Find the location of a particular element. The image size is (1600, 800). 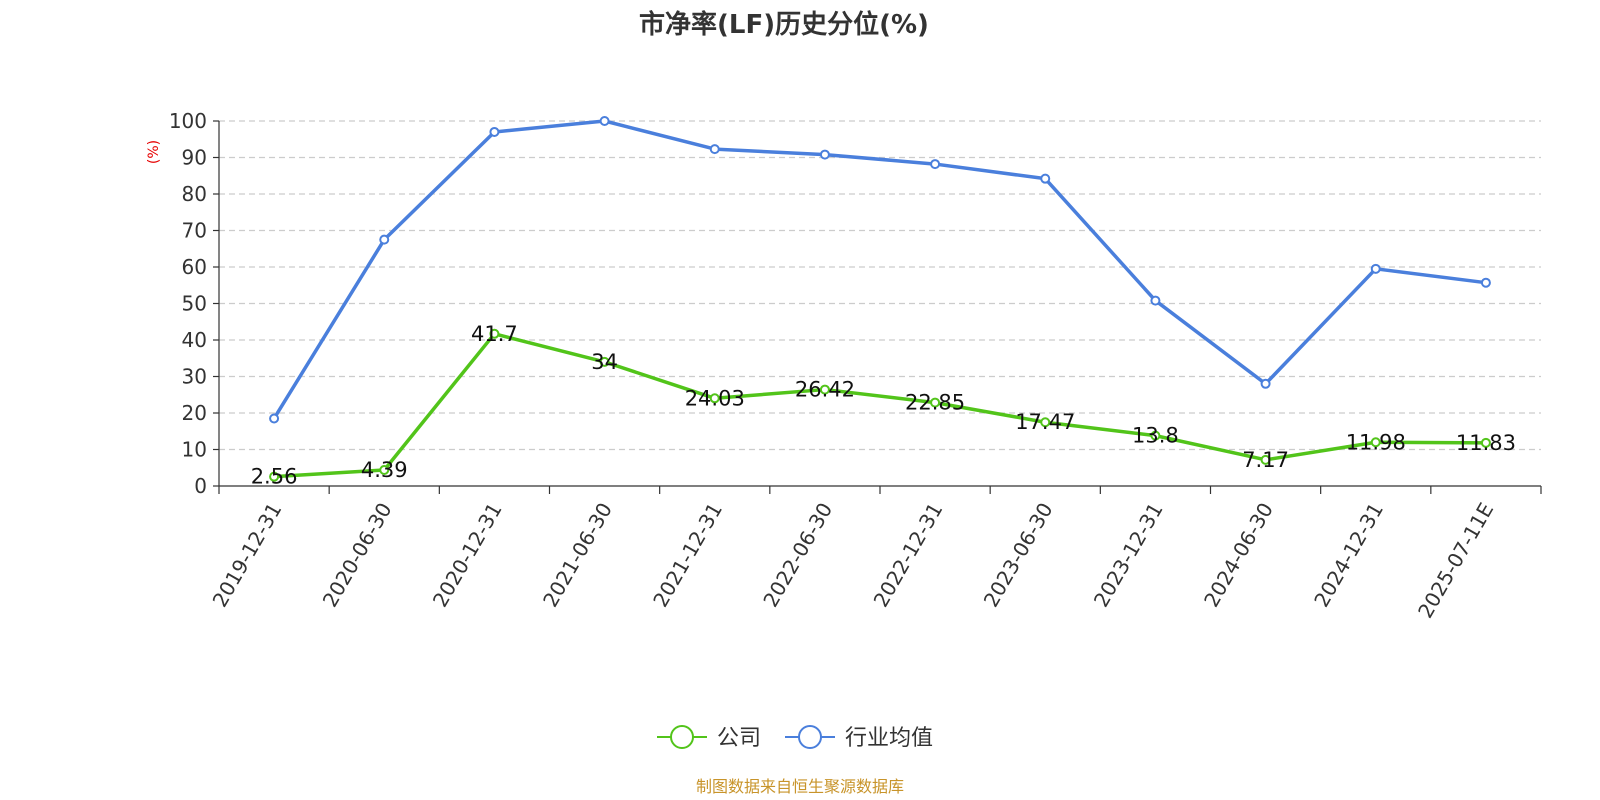

data-label: 4.39 is located at coordinates (384, 470).